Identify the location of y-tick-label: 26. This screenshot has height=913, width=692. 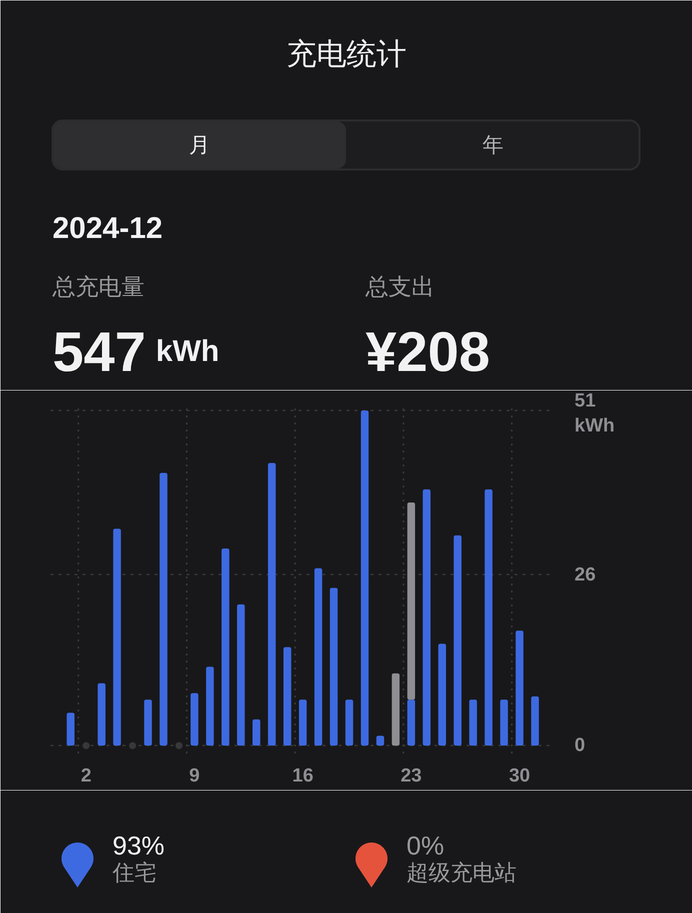
(585, 575).